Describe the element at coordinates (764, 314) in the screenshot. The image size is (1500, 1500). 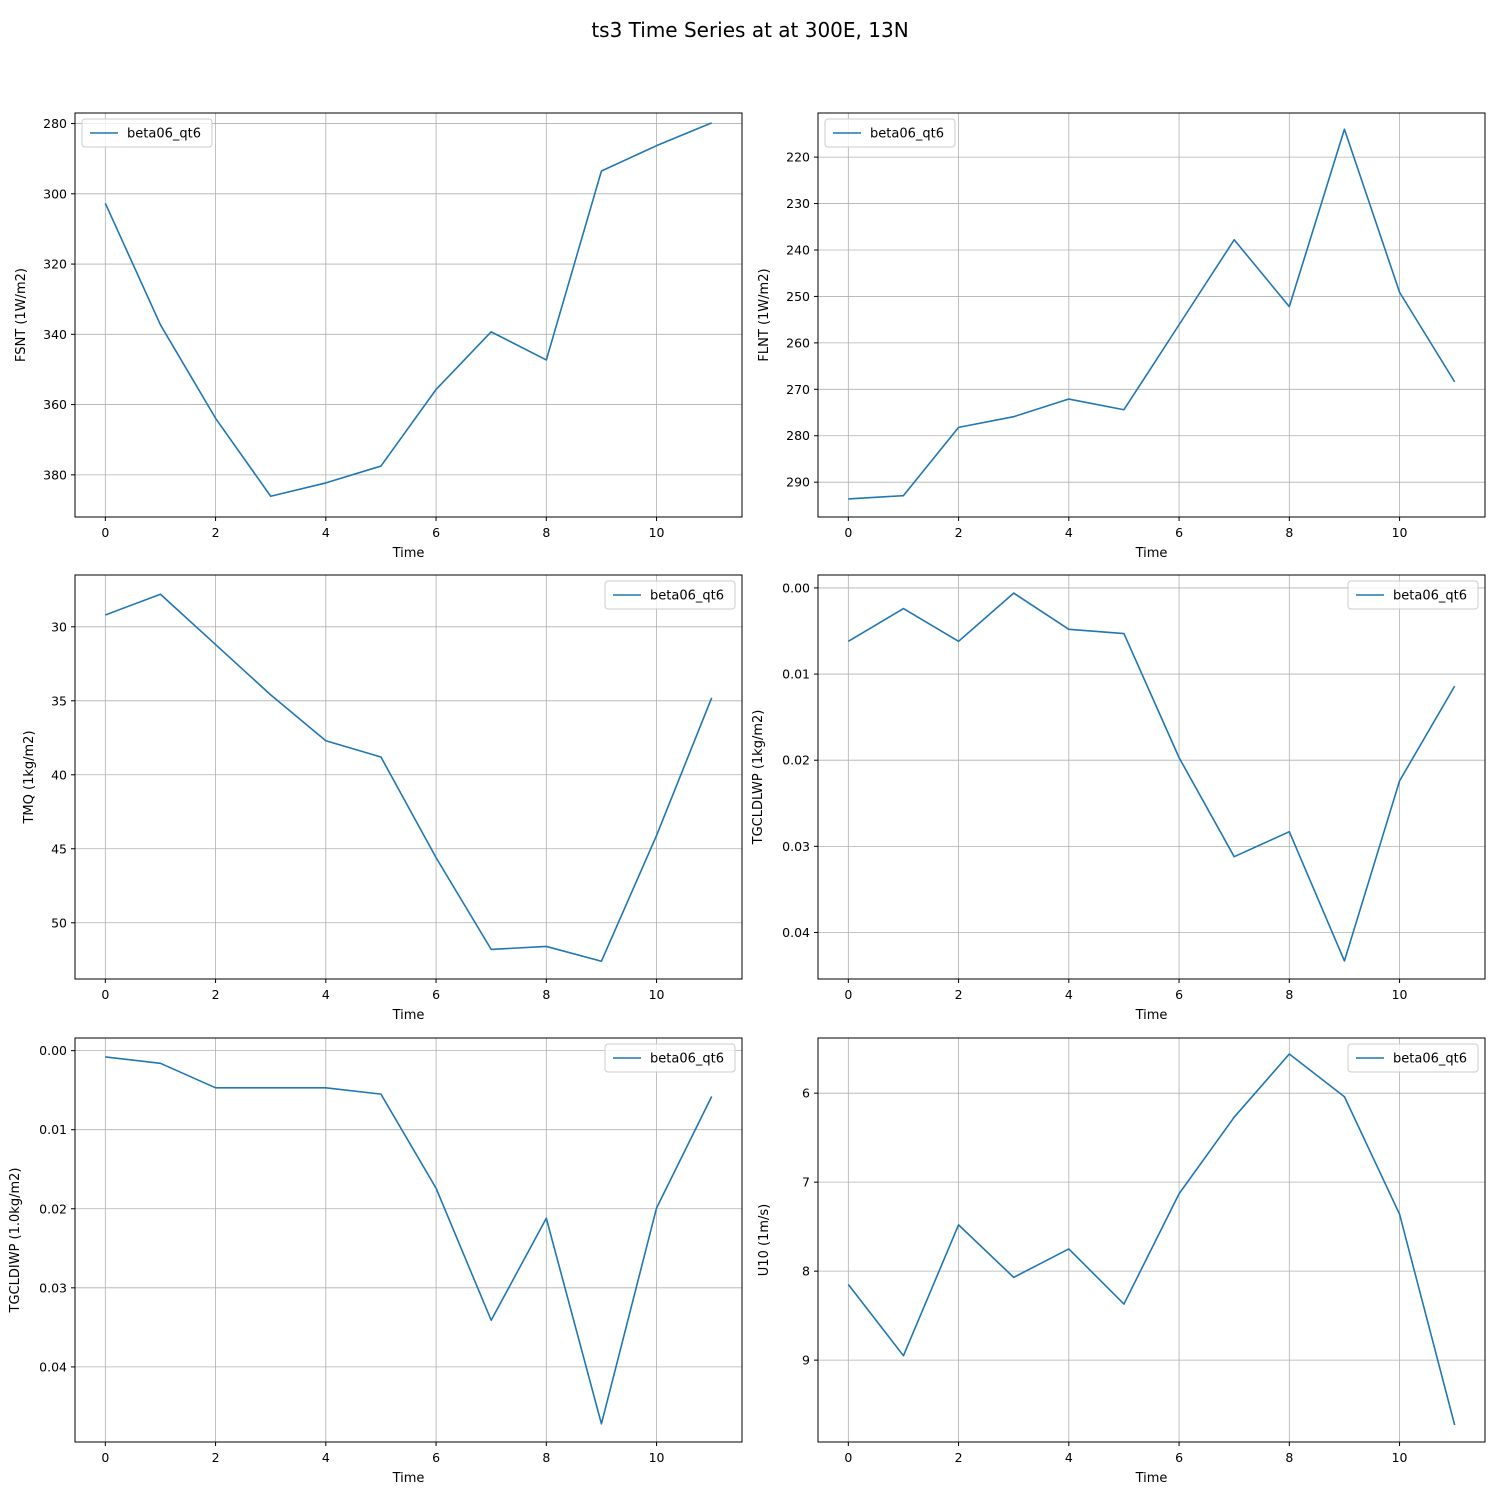
I see `y-axis-label: FLNT (1W/m2)` at that location.